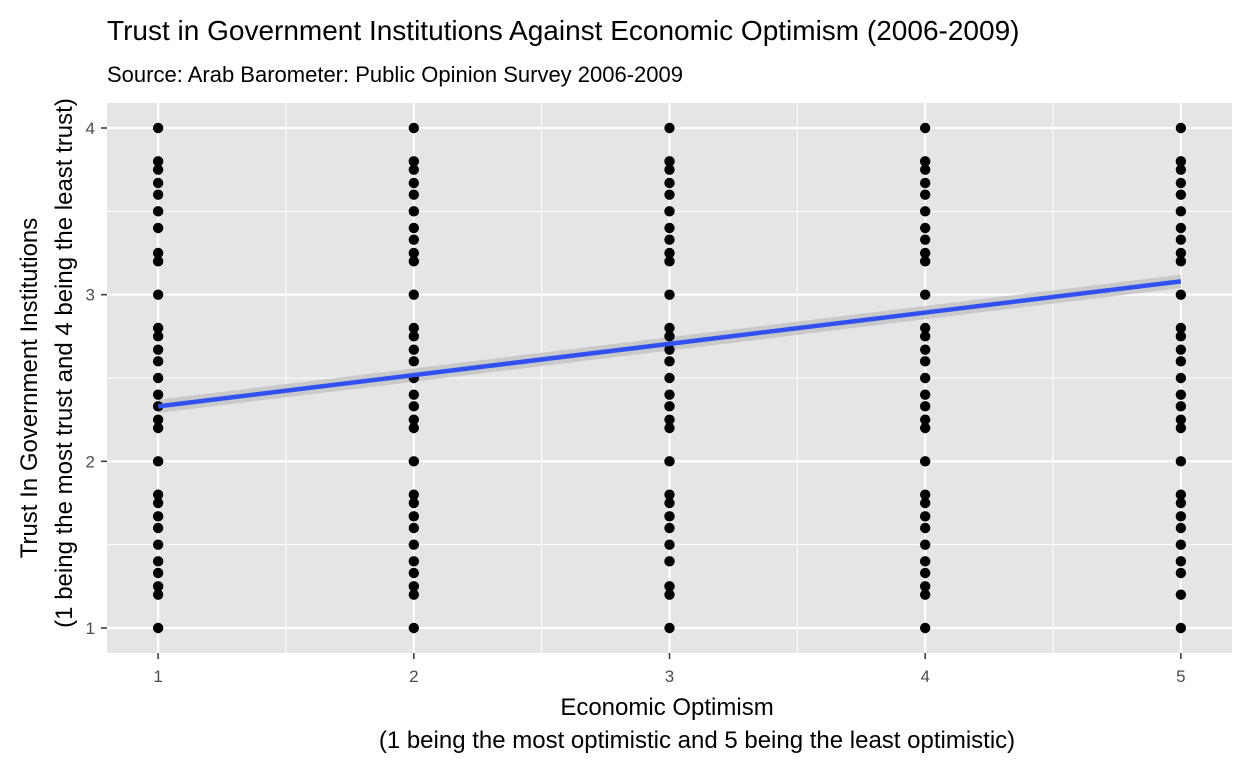 The width and height of the screenshot is (1248, 768). Describe the element at coordinates (669, 676) in the screenshot. I see `x-tick-label: 3` at that location.